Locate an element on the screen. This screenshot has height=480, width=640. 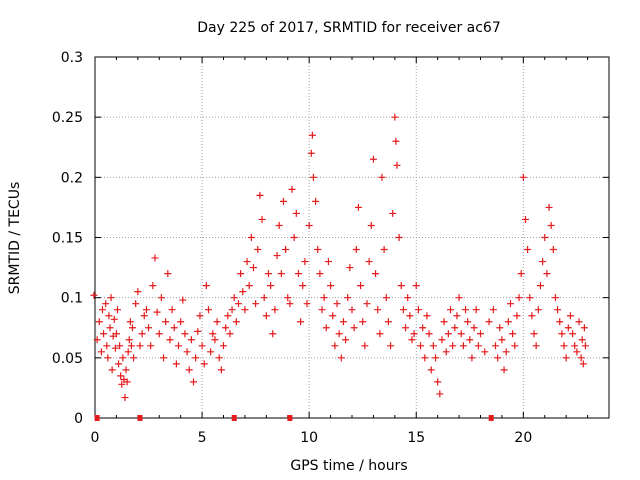
zero-markers is located at coordinates (294, 418).